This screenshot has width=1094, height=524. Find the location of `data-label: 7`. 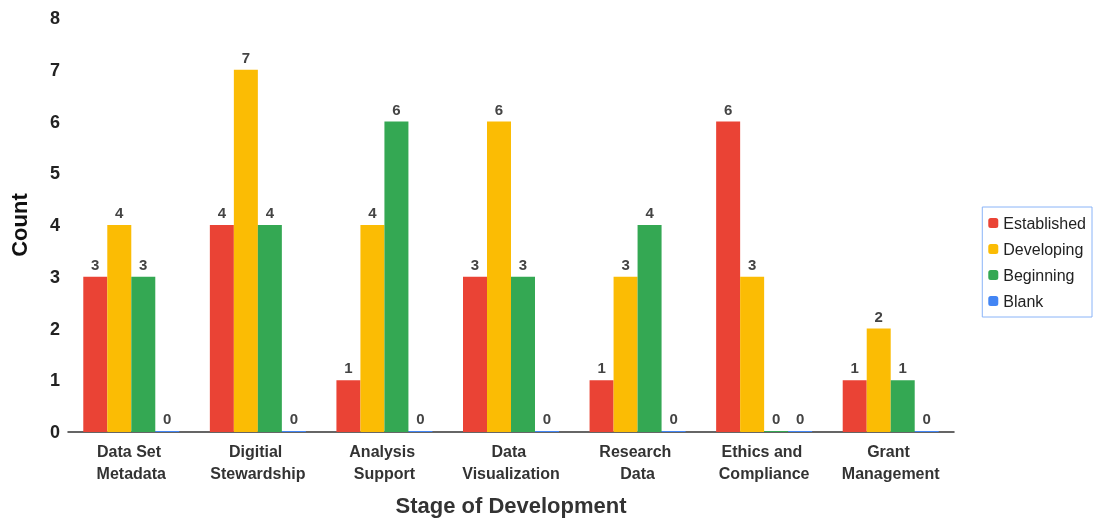

data-label: 7 is located at coordinates (246, 57).